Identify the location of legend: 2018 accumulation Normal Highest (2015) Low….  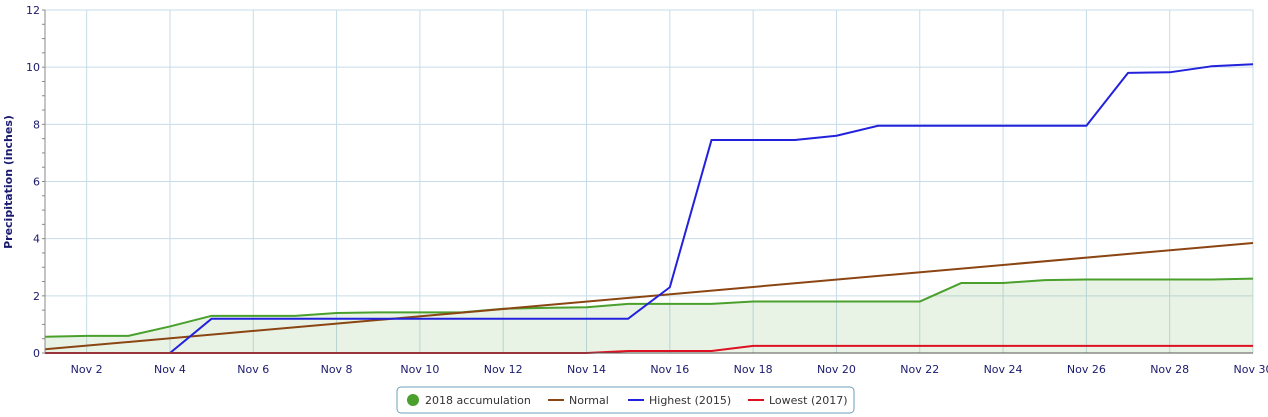
(625, 400).